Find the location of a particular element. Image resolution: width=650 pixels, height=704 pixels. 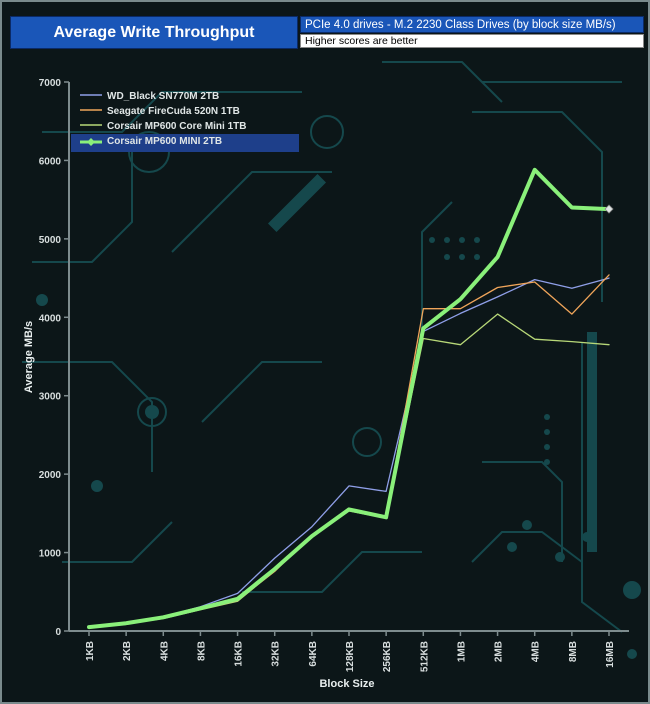

x-tick-label: 8KB is located at coordinates (201, 651).